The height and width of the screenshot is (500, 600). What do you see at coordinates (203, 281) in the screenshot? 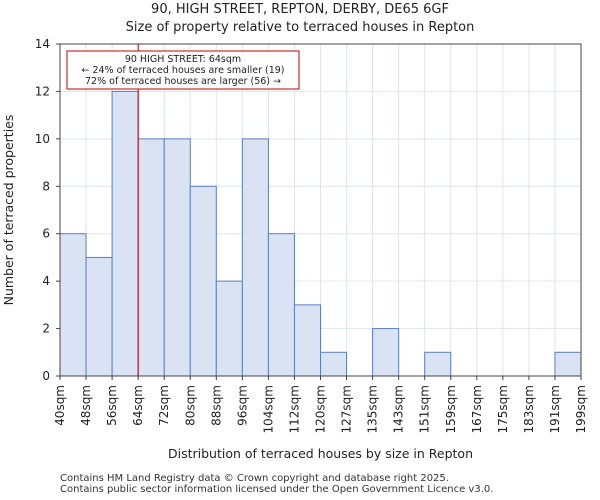
I see `bar-80sqm` at bounding box center [203, 281].